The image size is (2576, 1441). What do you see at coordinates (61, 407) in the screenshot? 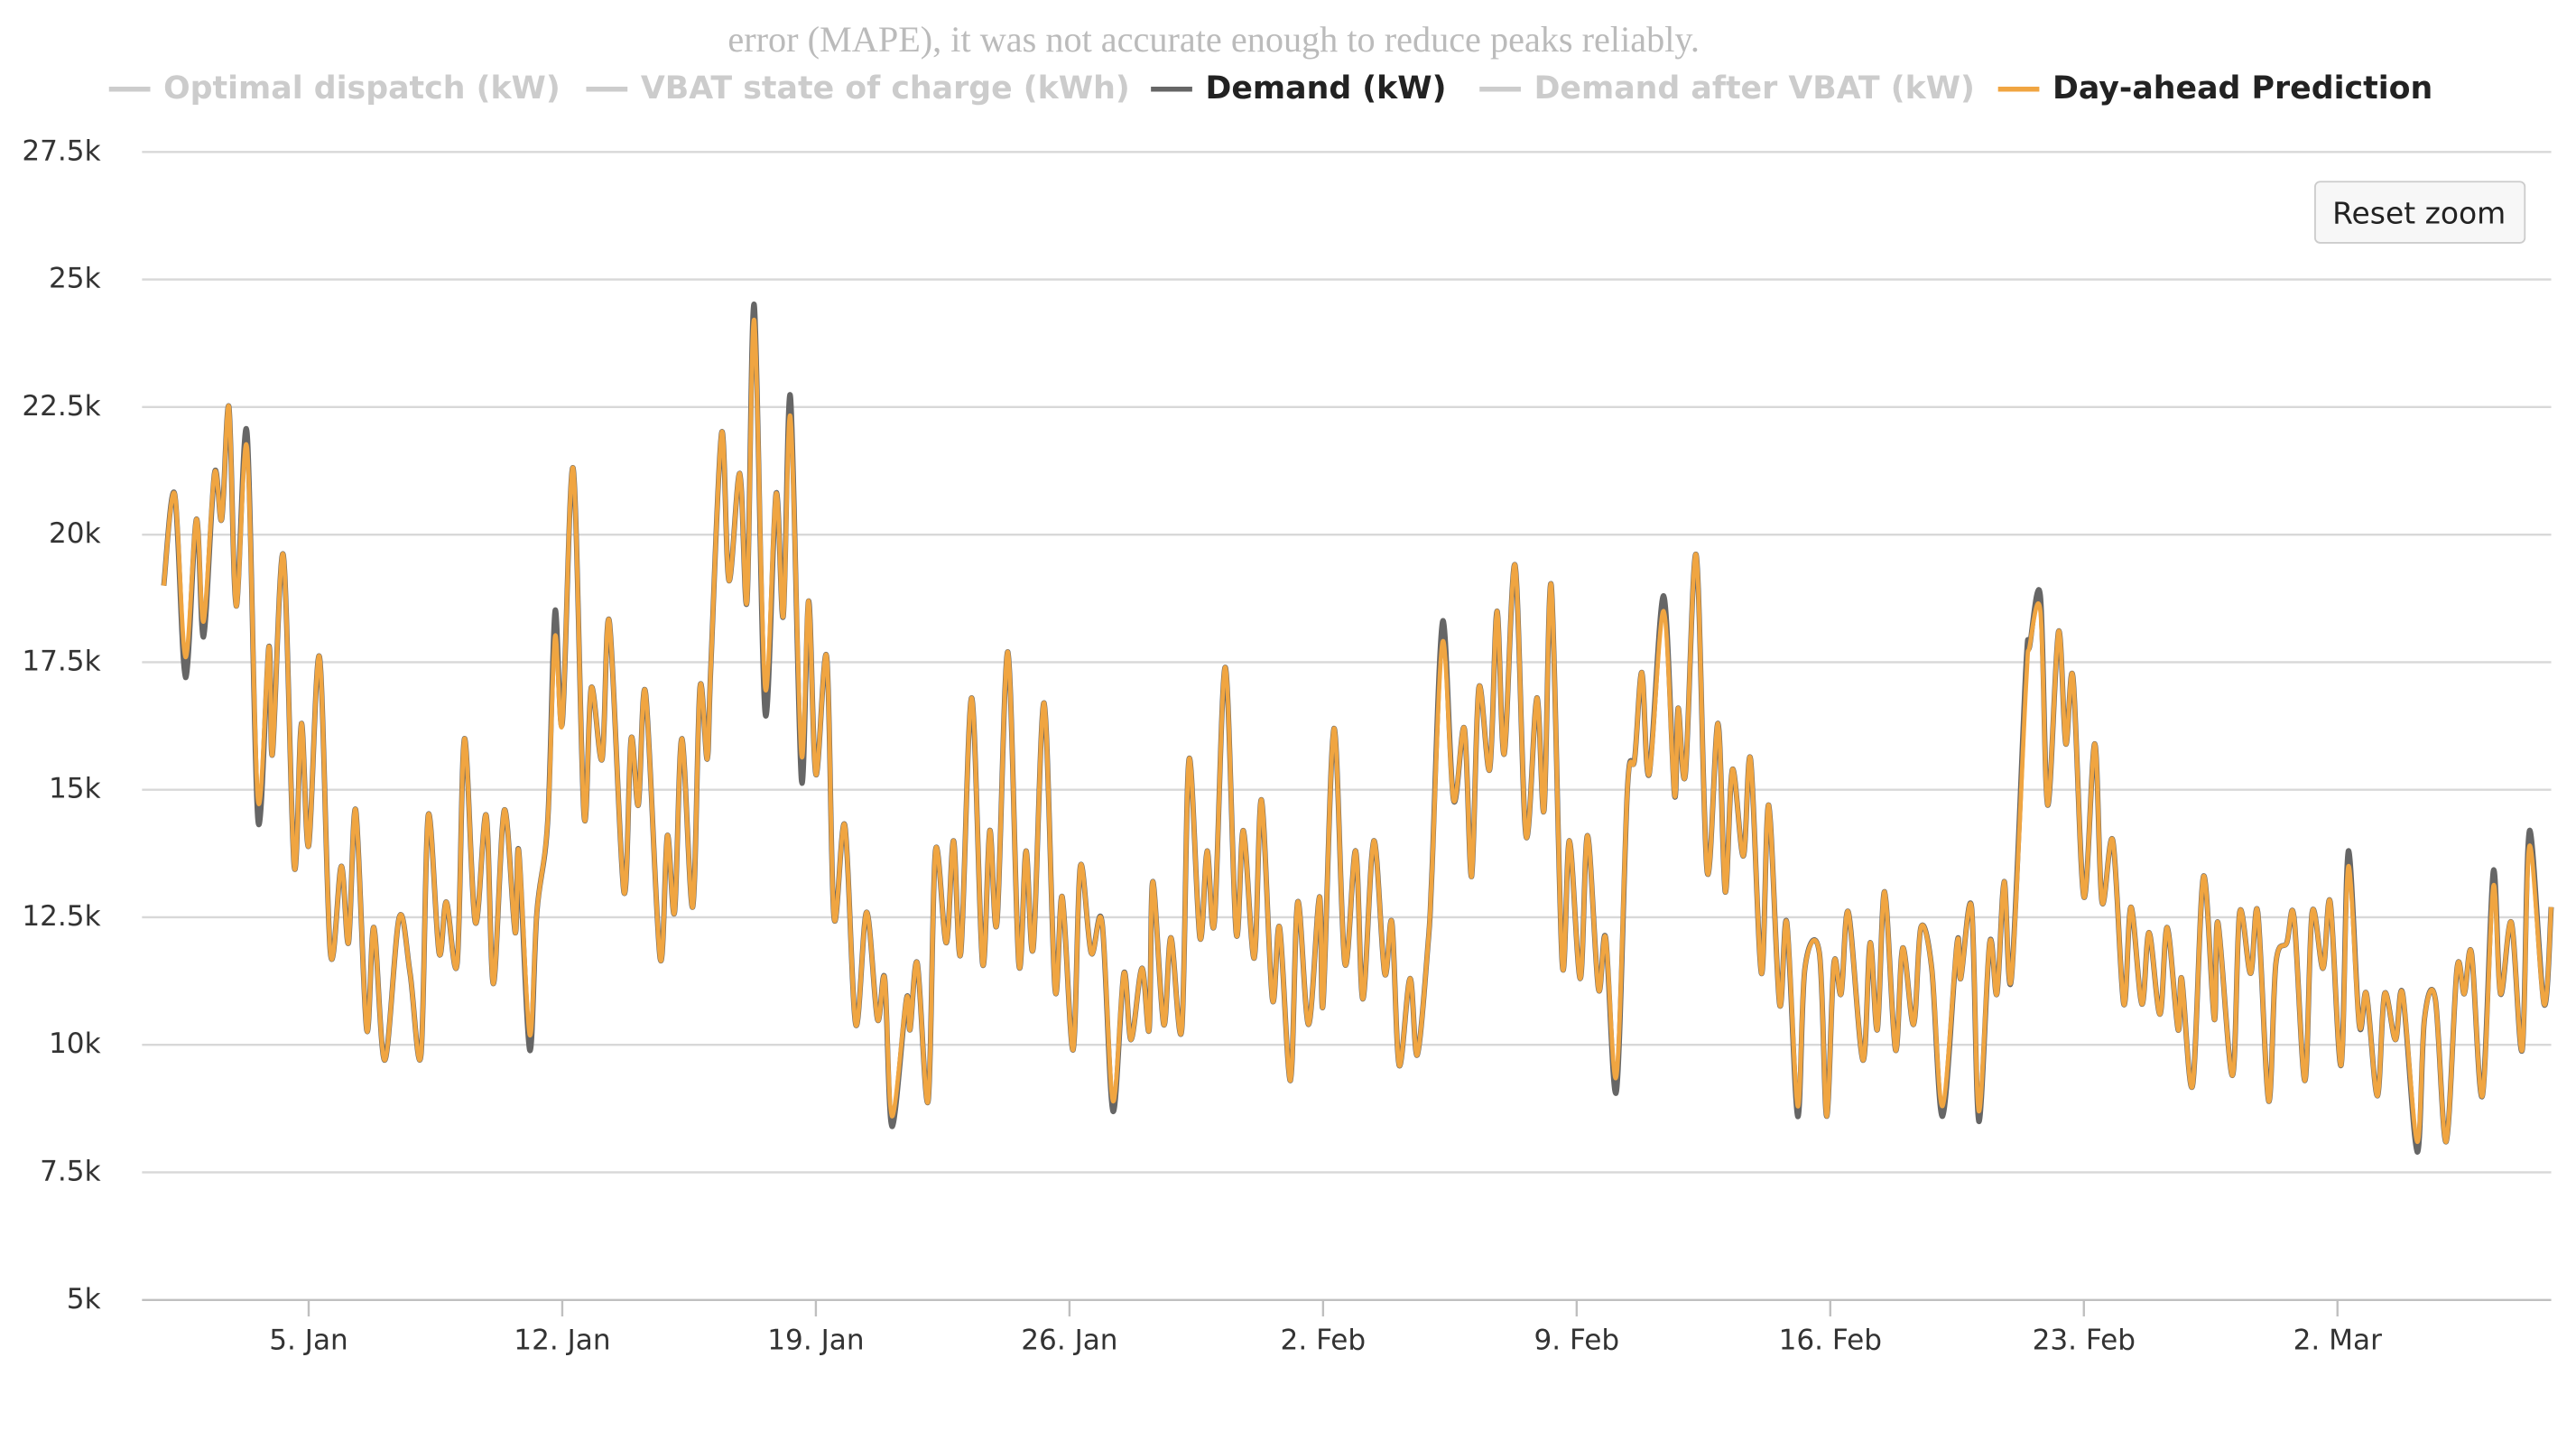
I see `y-tick-label: 22.5k` at bounding box center [61, 407].